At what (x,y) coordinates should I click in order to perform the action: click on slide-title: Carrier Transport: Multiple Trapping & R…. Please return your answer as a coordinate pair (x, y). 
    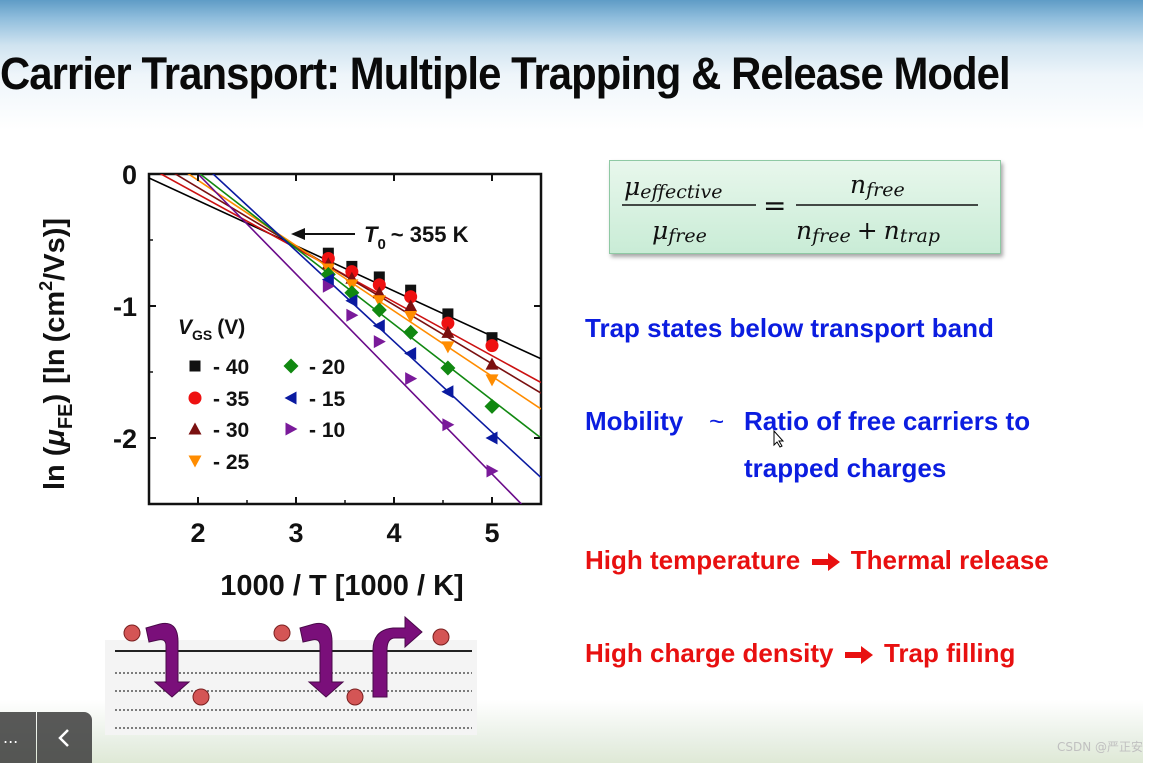
    Looking at the image, I should click on (505, 73).